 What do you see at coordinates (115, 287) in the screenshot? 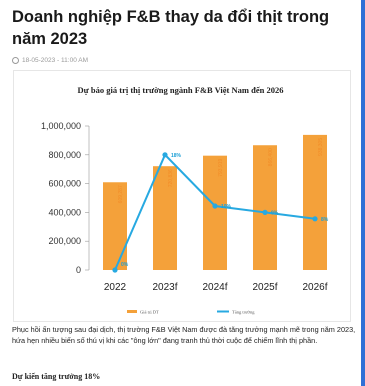
I see `x-tick-label: 2022` at bounding box center [115, 287].